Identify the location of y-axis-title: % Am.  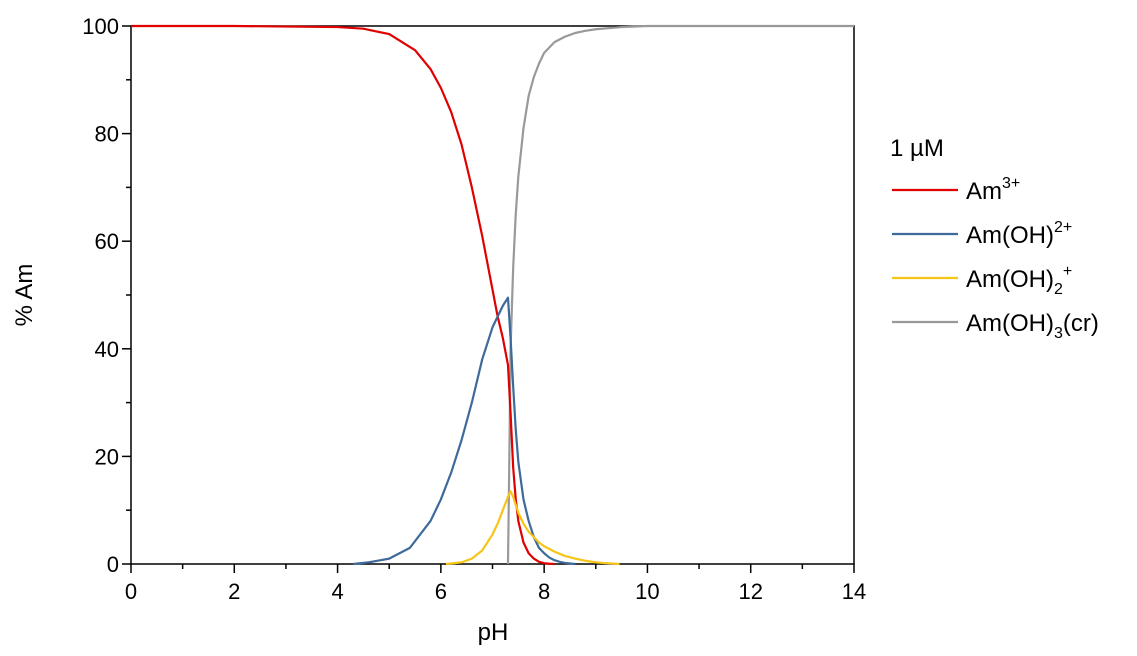
(24, 295).